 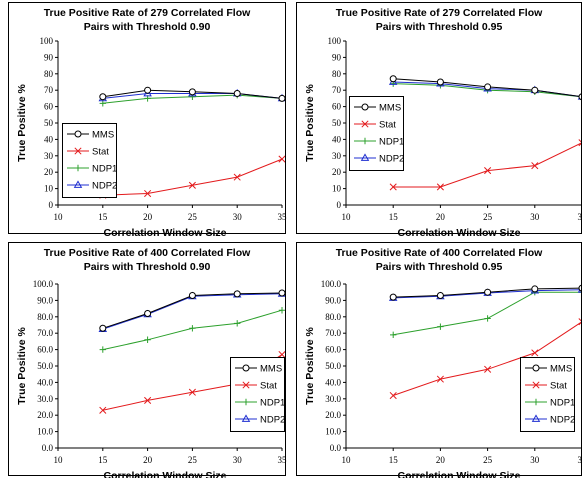 I want to click on chart-title-line-2: Pairs with Threshold 0.90, so click(x=147, y=267).